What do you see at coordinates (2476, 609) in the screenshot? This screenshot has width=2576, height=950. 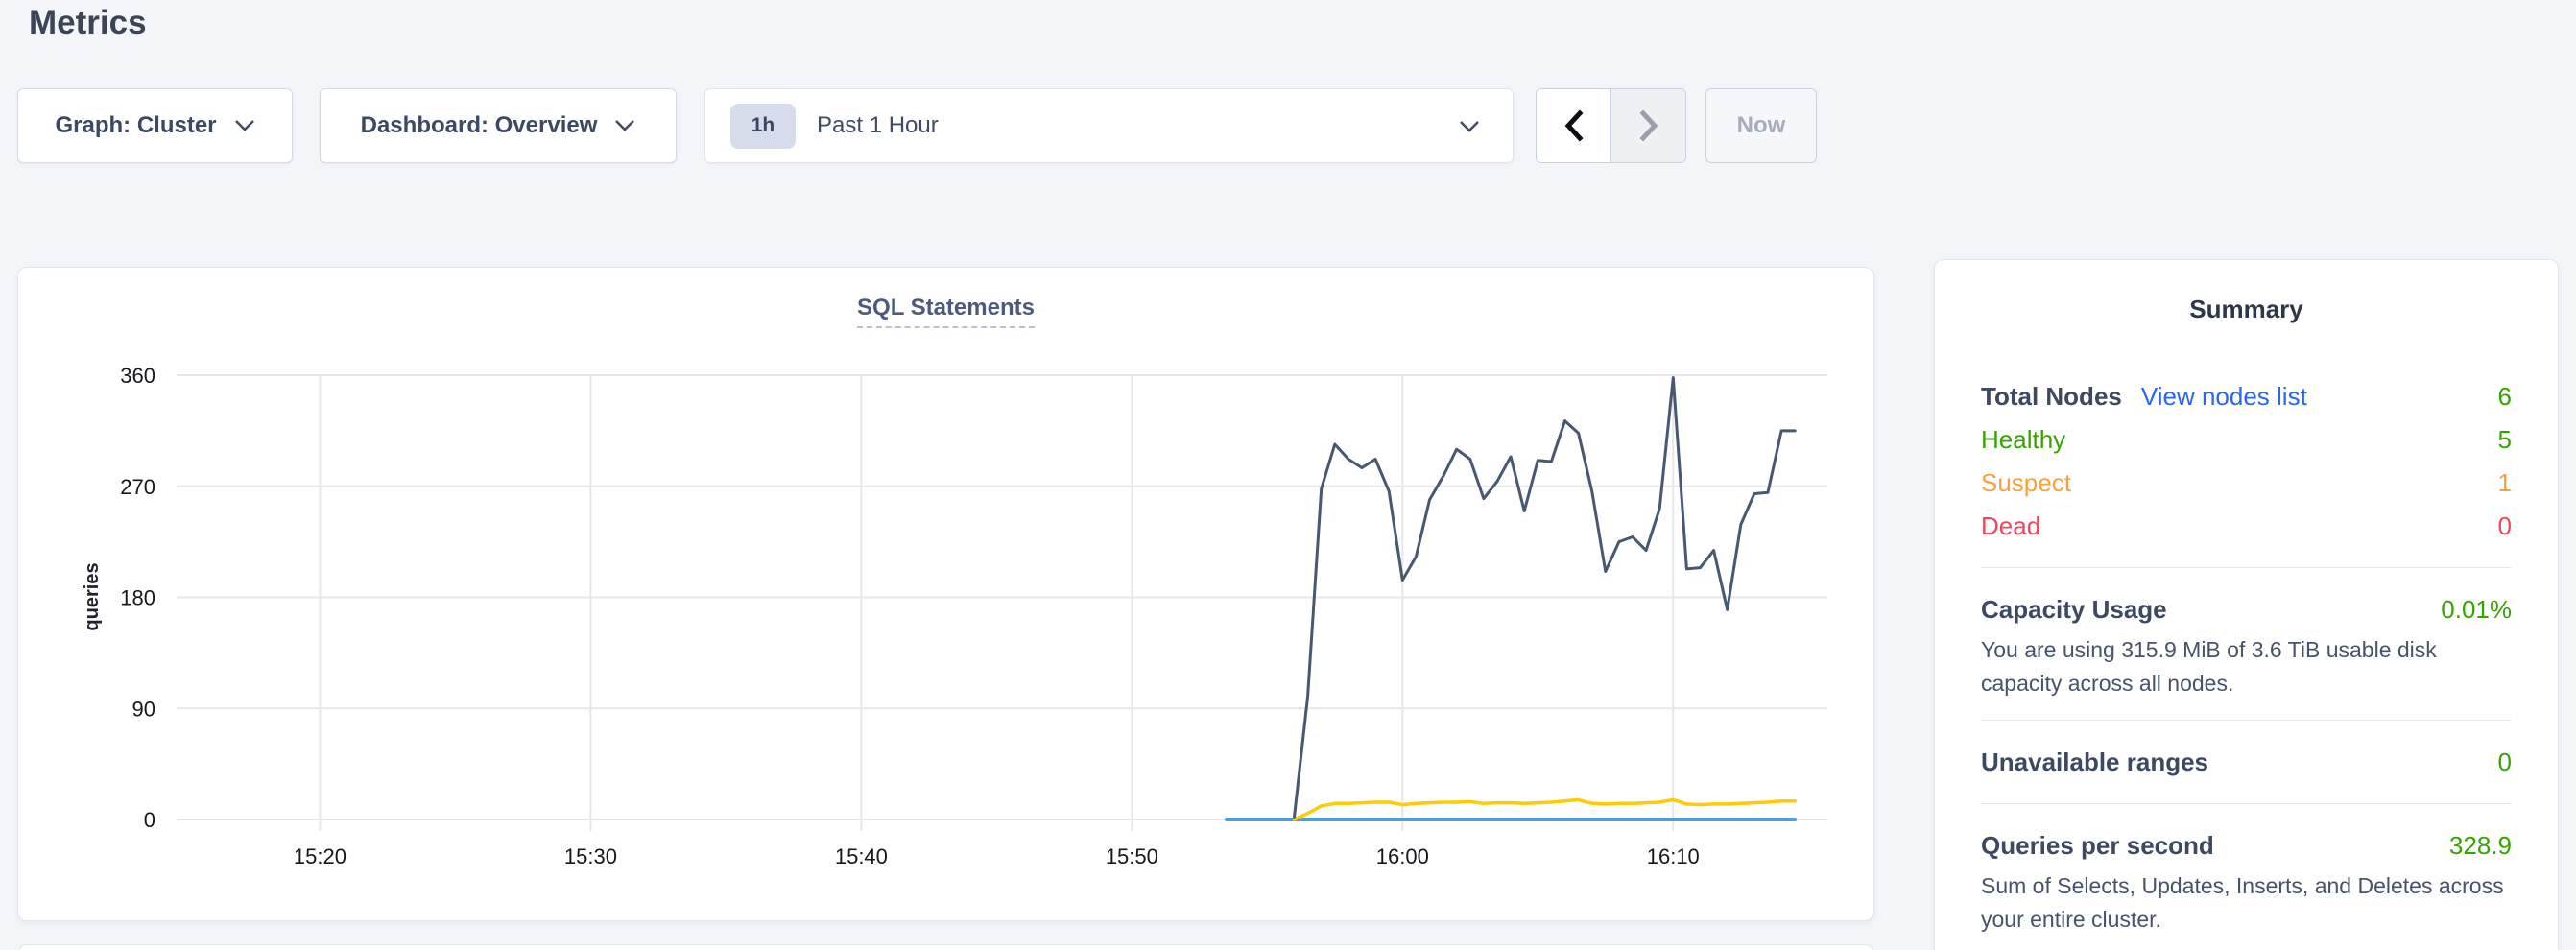 I see `capacity-usage-value: 0.01%` at bounding box center [2476, 609].